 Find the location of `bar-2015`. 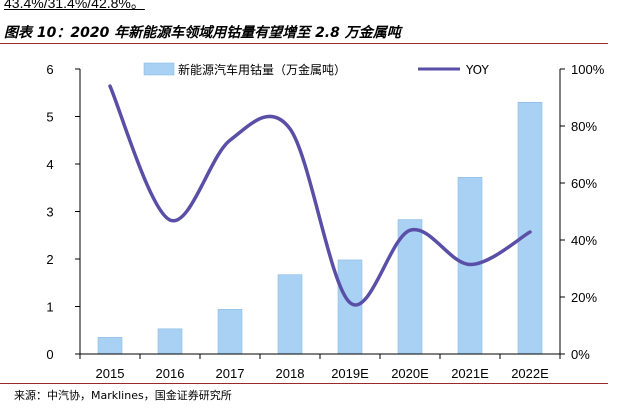

bar-2015 is located at coordinates (110, 346).